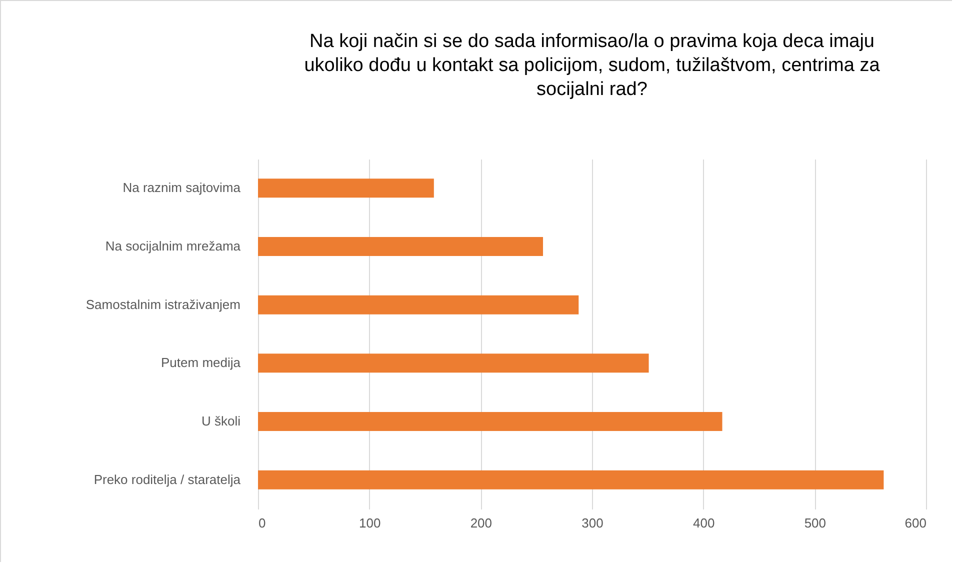 Image resolution: width=954 pixels, height=564 pixels. Describe the element at coordinates (168, 479) in the screenshot. I see `y-tick-label: Preko roditelja / staratelja` at that location.